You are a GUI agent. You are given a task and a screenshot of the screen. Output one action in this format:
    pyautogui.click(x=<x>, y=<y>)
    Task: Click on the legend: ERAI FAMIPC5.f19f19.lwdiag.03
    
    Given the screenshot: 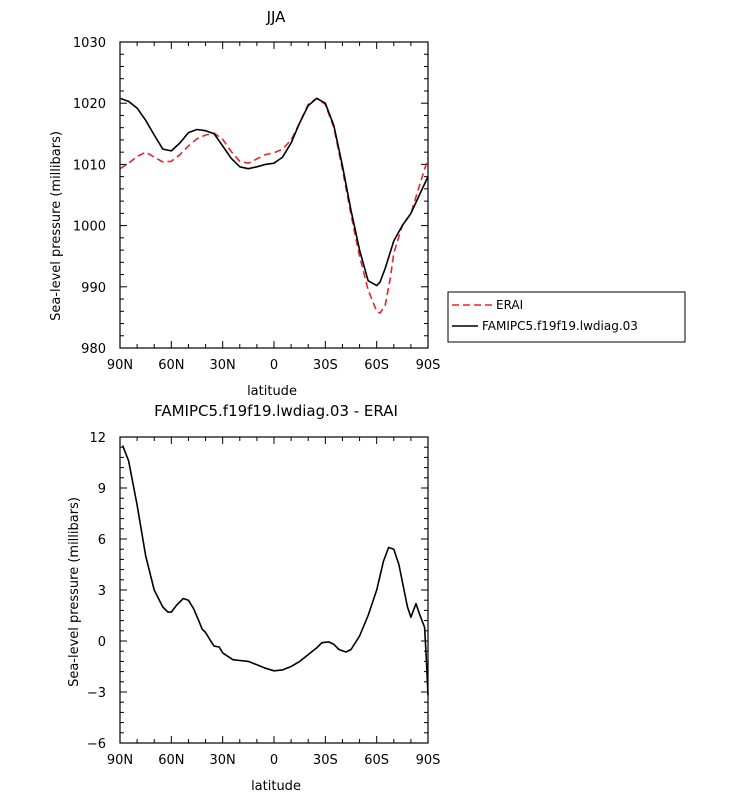 What is the action you would take?
    pyautogui.click(x=566, y=317)
    